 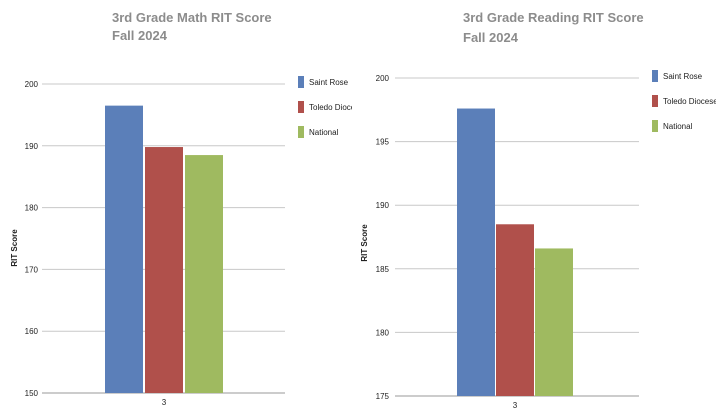 What do you see at coordinates (553, 17) in the screenshot?
I see `chart-title: 3rd Grade Reading RIT Score` at bounding box center [553, 17].